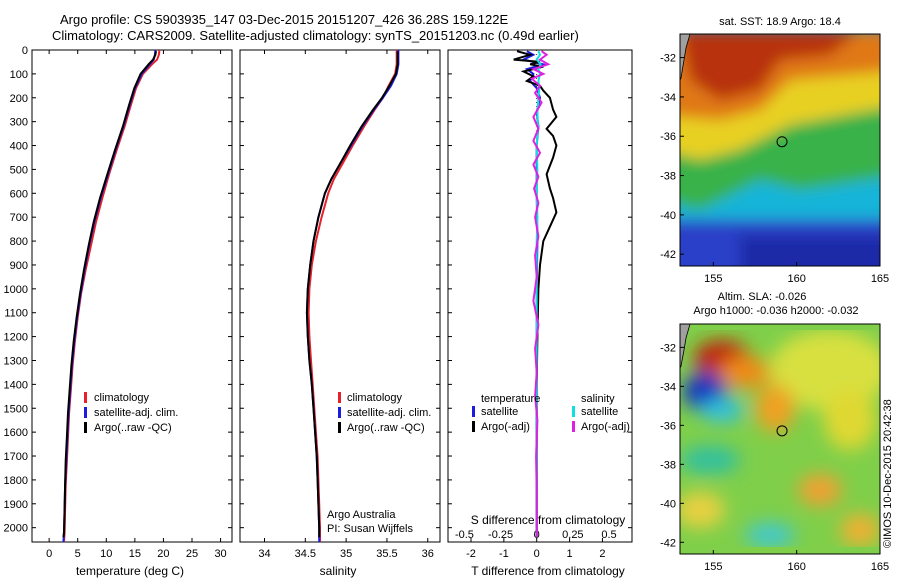 The height and width of the screenshot is (580, 900). I want to click on map-y-tick-label: -36, so click(668, 426).